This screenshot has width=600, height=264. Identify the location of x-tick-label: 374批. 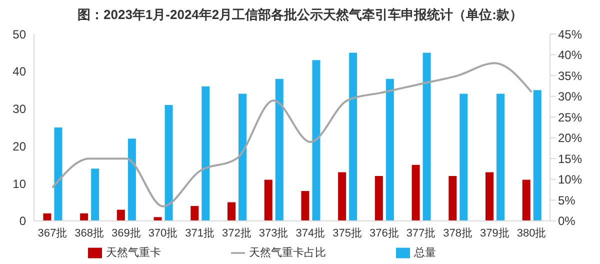
(311, 234).